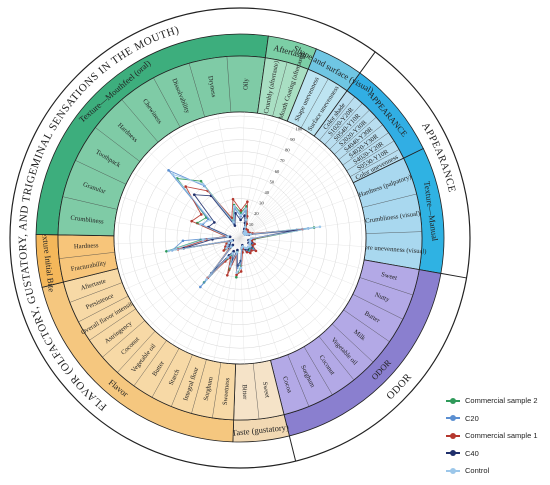 This screenshot has width=550, height=485. I want to click on radial-tick-label: 20, so click(256, 213).